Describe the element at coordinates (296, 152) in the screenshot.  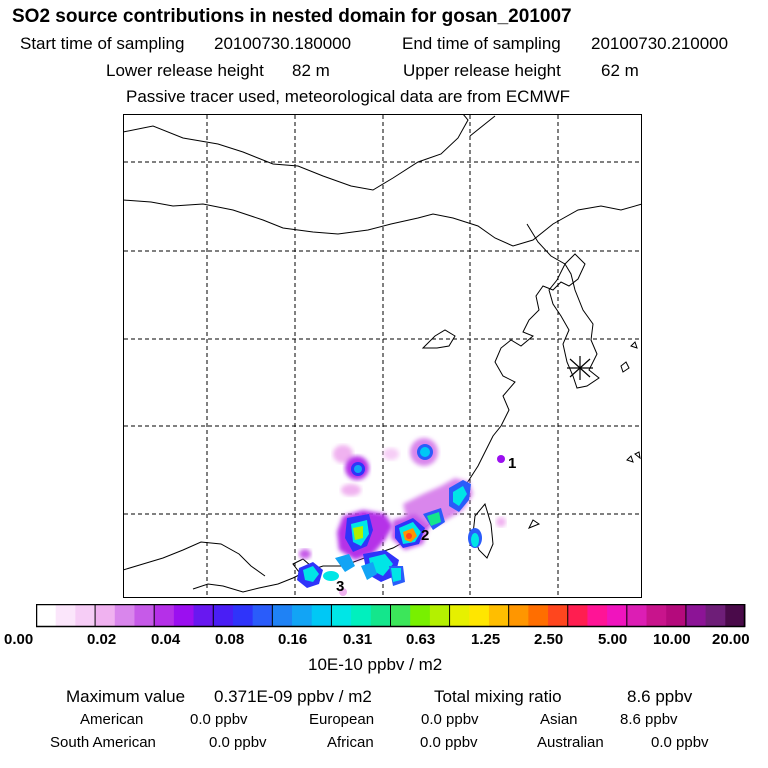
I see `mongolia-border` at that location.